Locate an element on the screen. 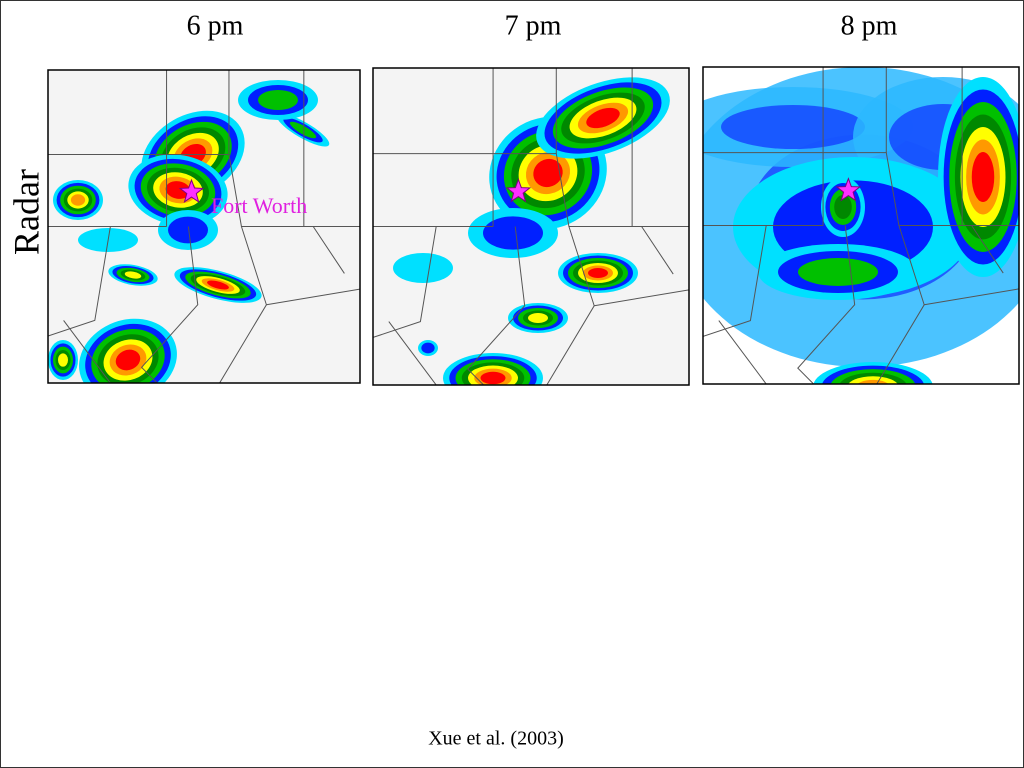 The image size is (1024, 768). city-label: Fort Worth is located at coordinates (259, 205).